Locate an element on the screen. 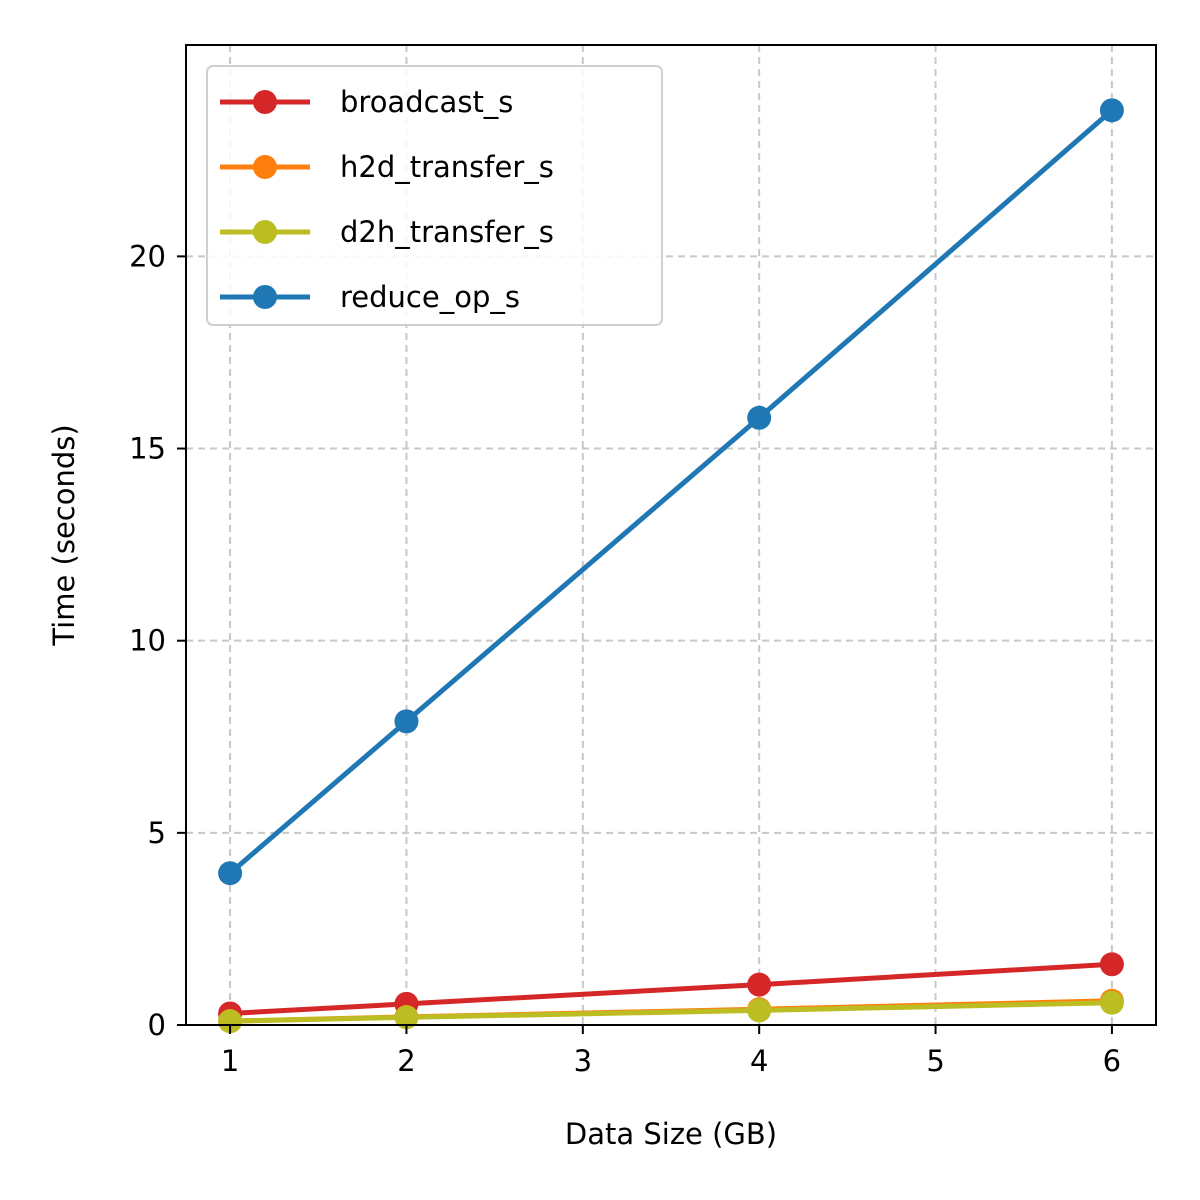 This screenshot has height=1200, width=1200. x-axis-label: Data Size (GB) is located at coordinates (671, 1134).